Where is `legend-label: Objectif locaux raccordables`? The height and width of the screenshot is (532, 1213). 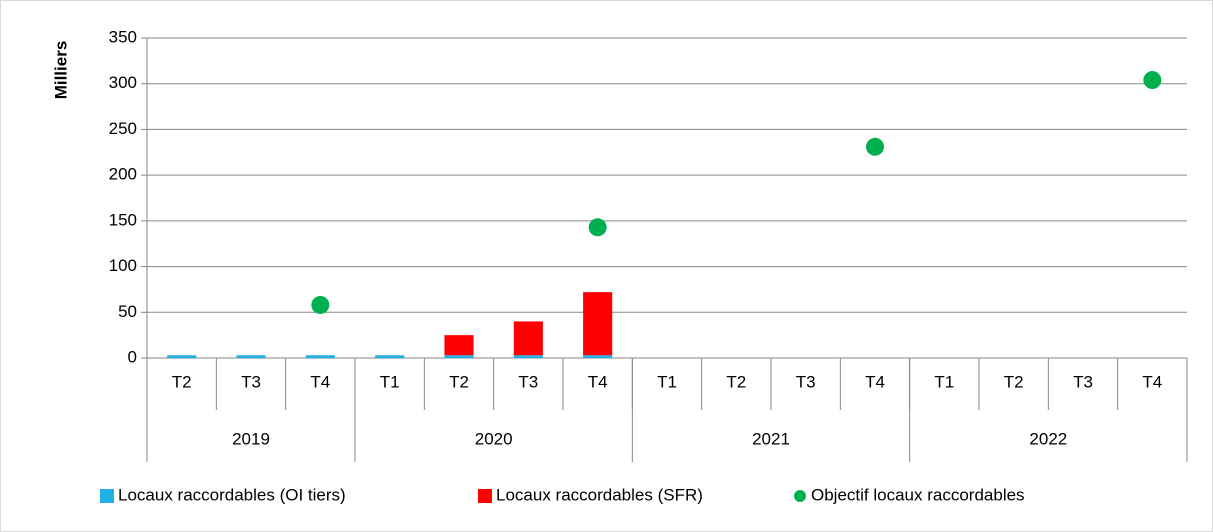
legend-label: Objectif locaux raccordables is located at coordinates (918, 494).